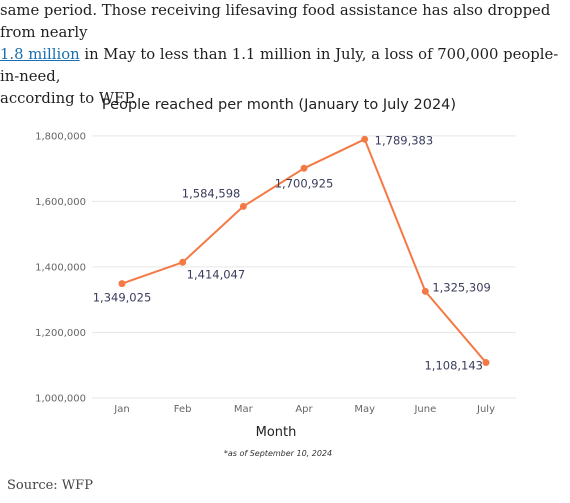  Describe the element at coordinates (364, 409) in the screenshot. I see `x-tick-label: May` at that location.